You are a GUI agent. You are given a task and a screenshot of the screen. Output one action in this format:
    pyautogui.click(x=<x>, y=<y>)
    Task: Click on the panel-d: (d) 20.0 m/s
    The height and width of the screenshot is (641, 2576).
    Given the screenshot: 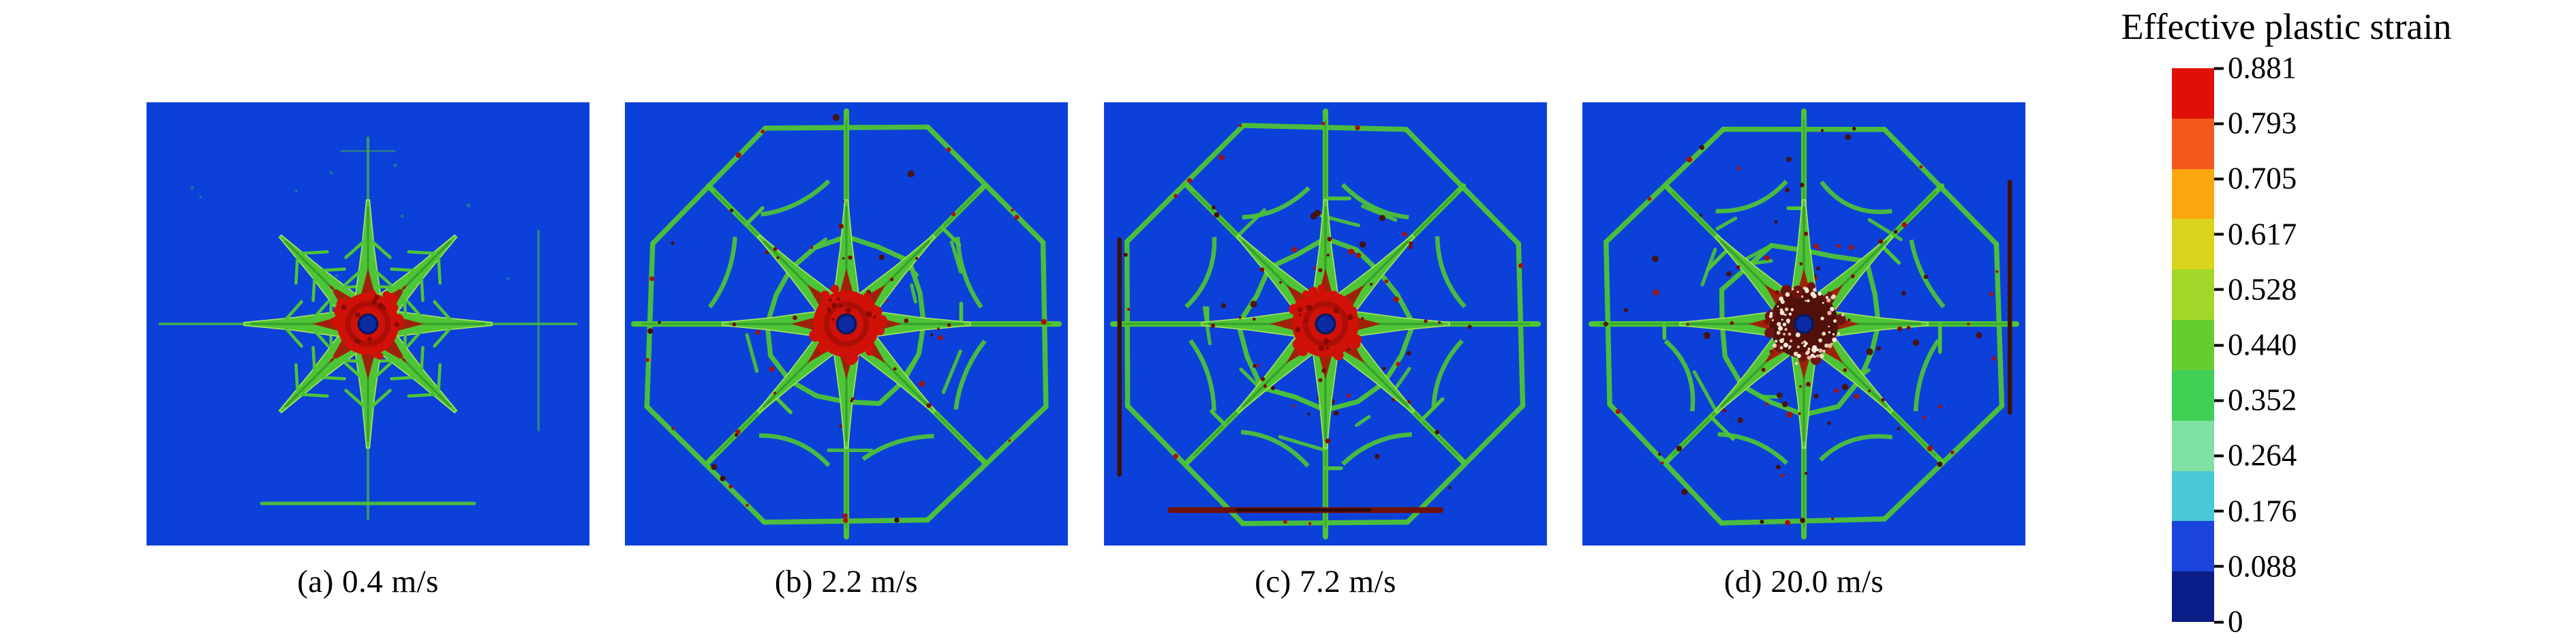 What is the action you would take?
    pyautogui.click(x=1803, y=351)
    